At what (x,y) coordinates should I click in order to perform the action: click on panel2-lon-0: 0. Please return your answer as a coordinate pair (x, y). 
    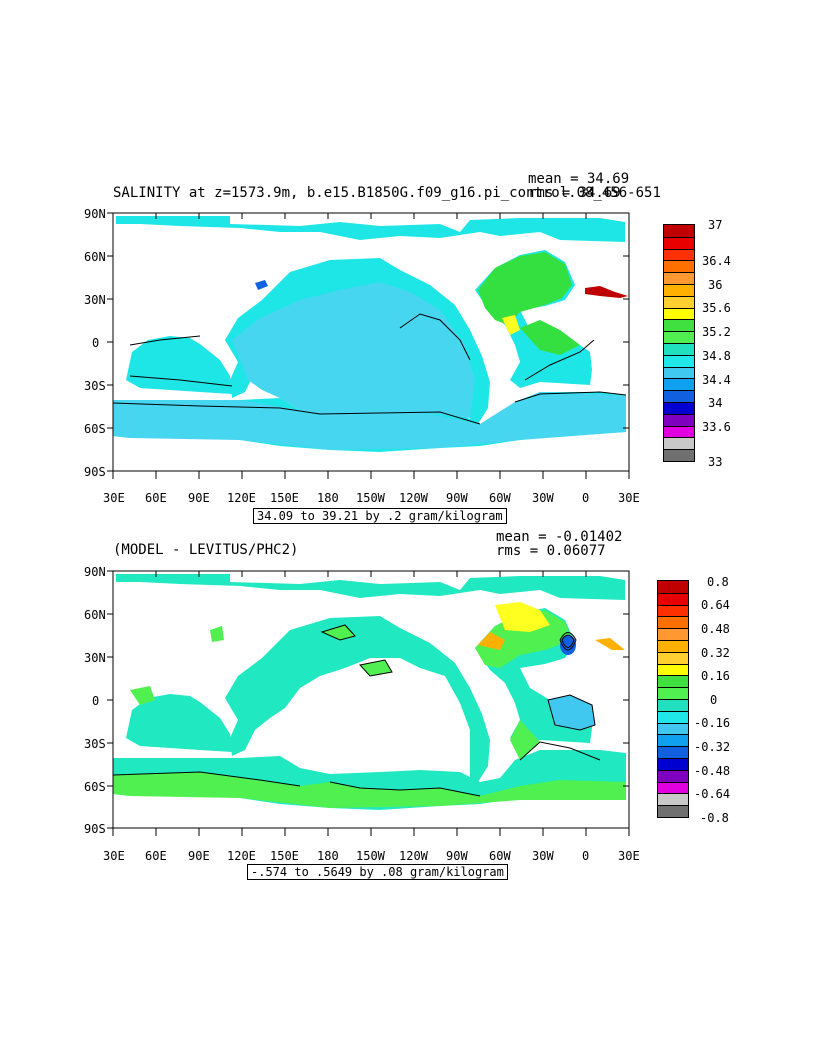
    Looking at the image, I should click on (586, 856).